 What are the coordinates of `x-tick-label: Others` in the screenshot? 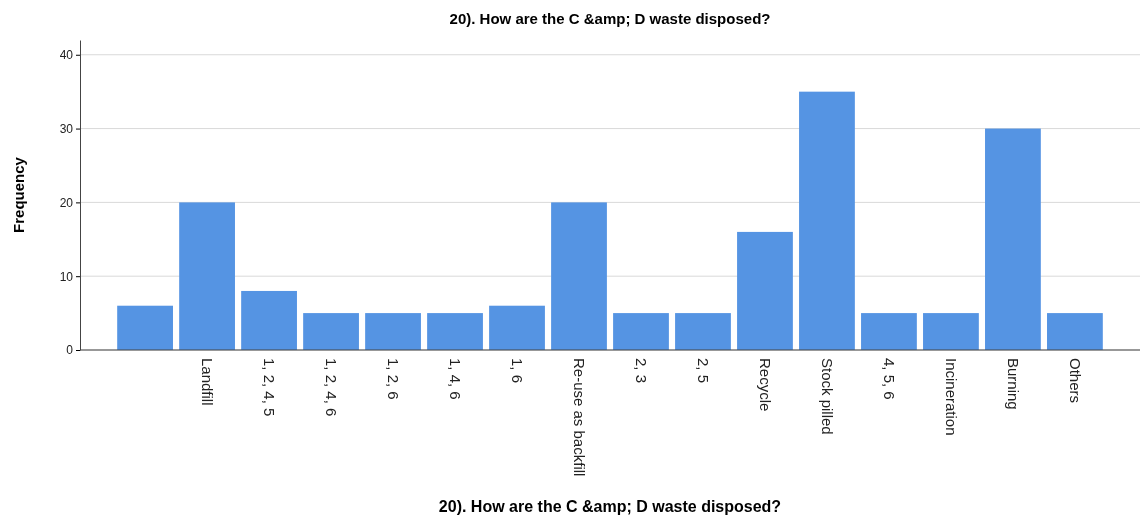 It's located at (1075, 381).